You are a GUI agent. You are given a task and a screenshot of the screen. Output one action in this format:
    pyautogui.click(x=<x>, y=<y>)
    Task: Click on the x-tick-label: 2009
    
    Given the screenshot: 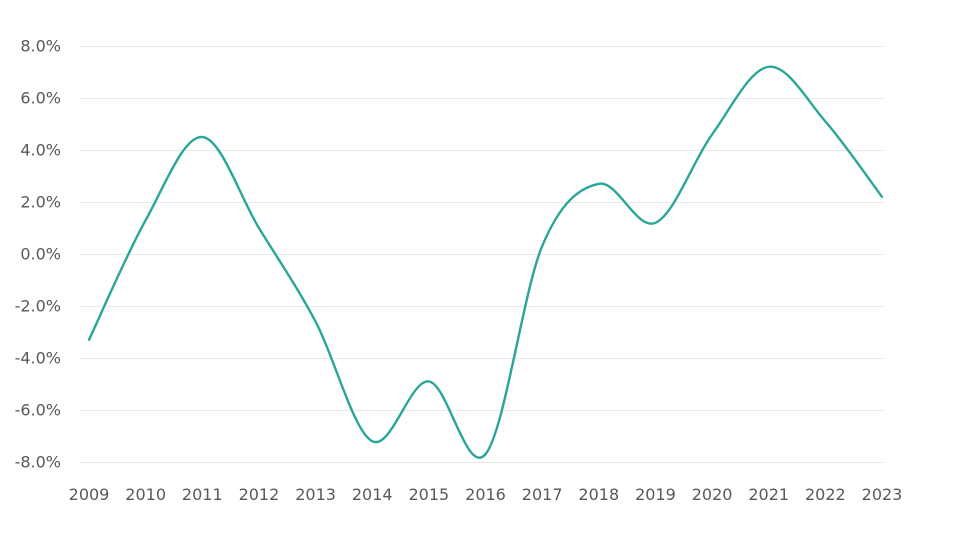 What is the action you would take?
    pyautogui.click(x=89, y=494)
    